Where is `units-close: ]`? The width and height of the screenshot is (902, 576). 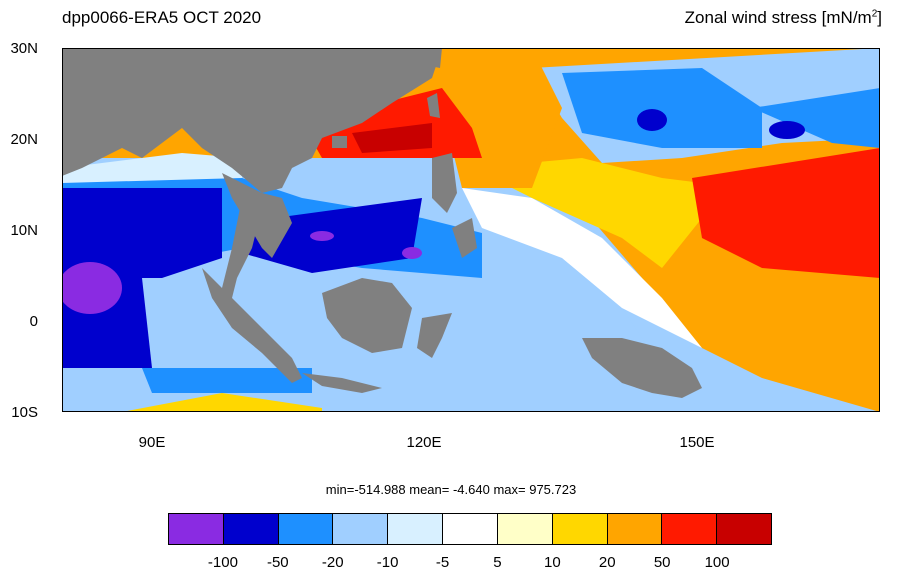 units-close: ] is located at coordinates (879, 17).